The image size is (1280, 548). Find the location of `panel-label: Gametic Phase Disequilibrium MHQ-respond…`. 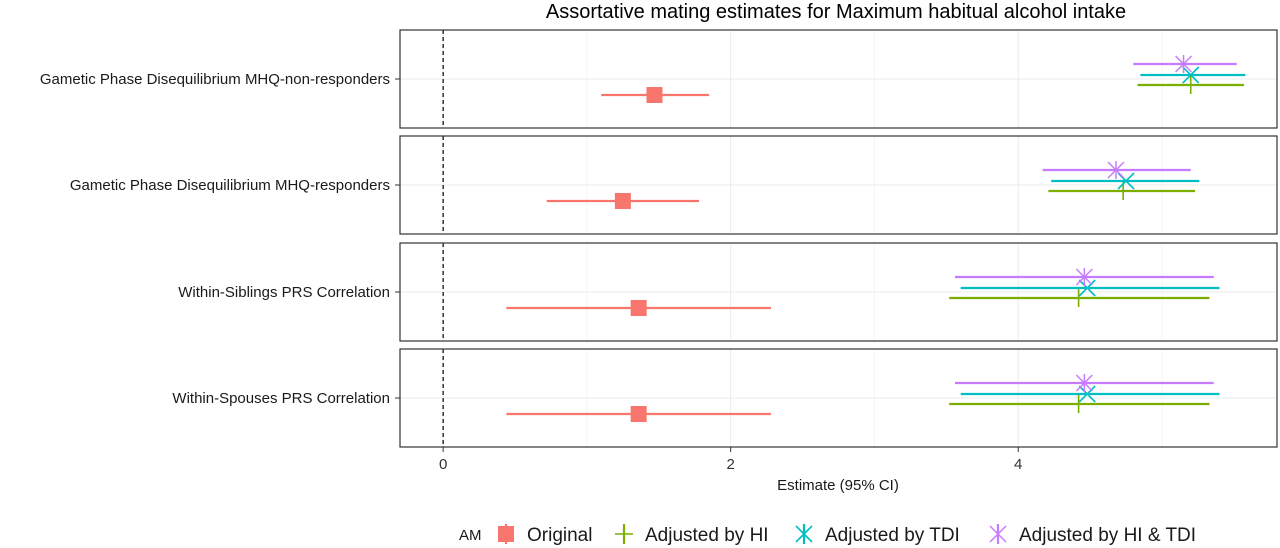

panel-label: Gametic Phase Disequilibrium MHQ-respond… is located at coordinates (230, 185).